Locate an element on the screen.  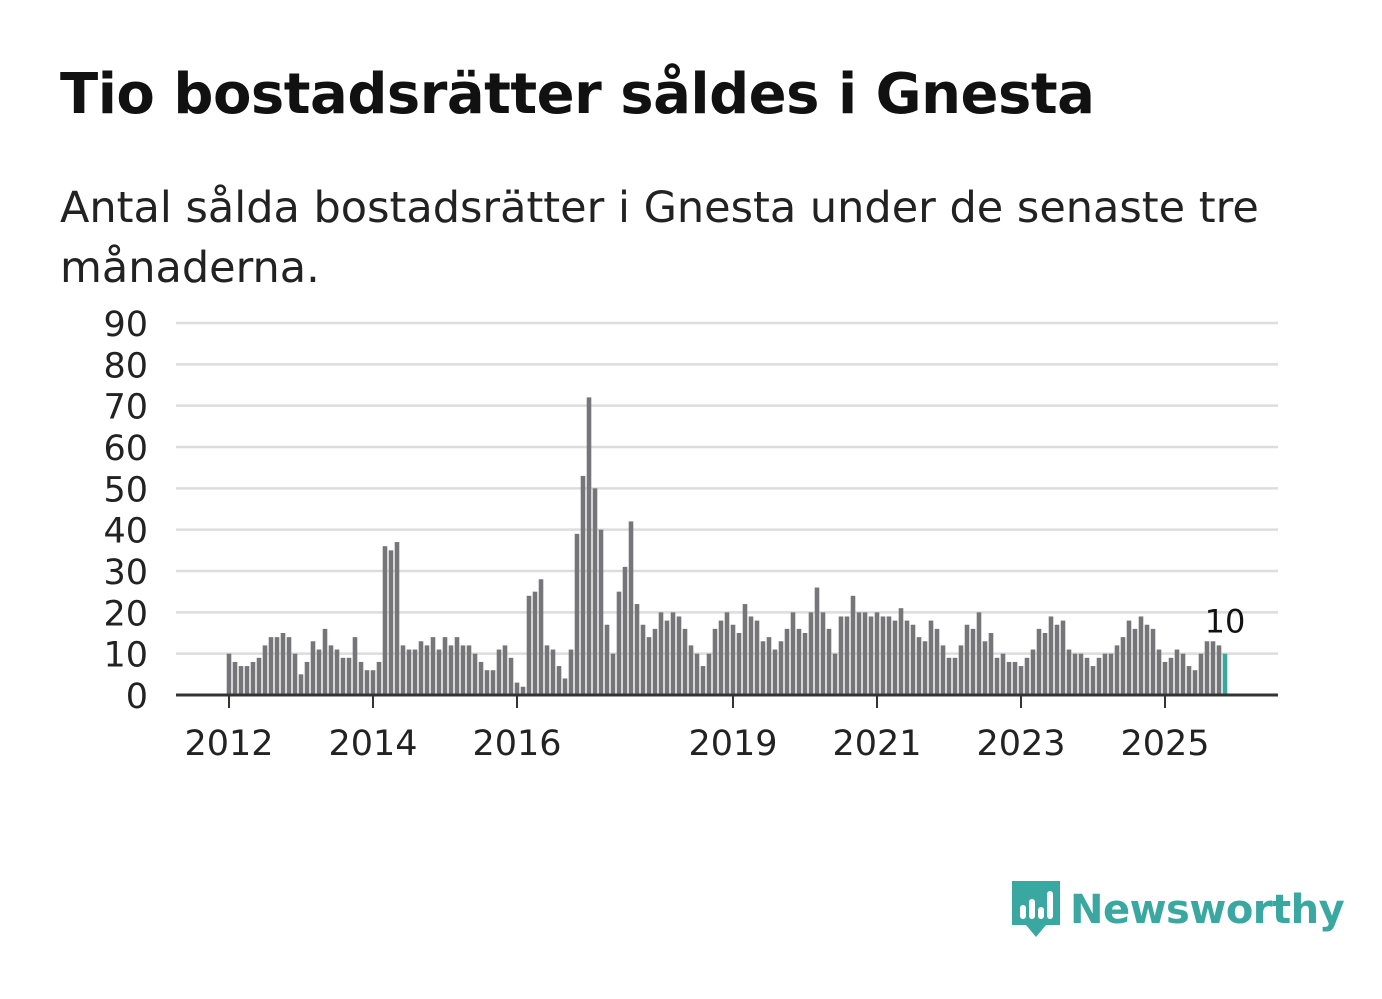
y-tick-label: 90 is located at coordinates (125, 325).